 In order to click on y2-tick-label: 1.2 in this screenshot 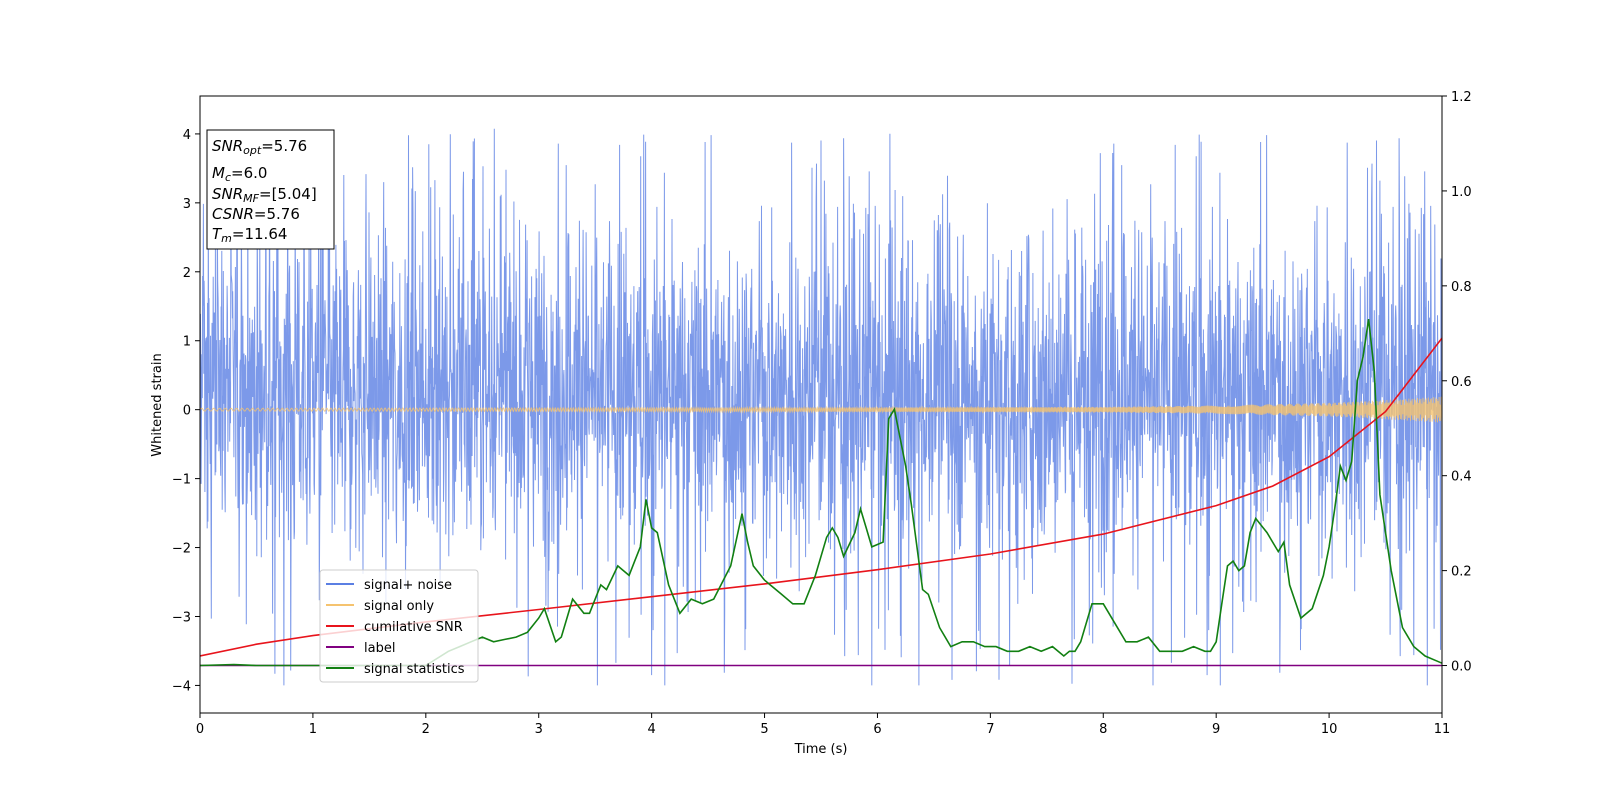, I will do `click(1461, 97)`.